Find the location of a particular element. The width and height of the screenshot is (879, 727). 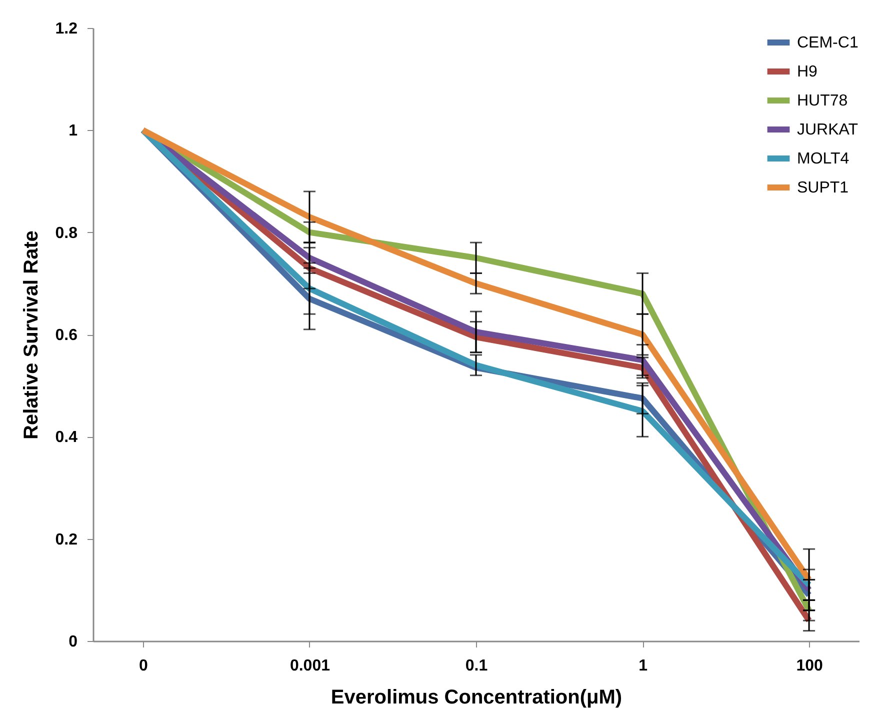

y-tick-label: 1.2 is located at coordinates (66, 29).